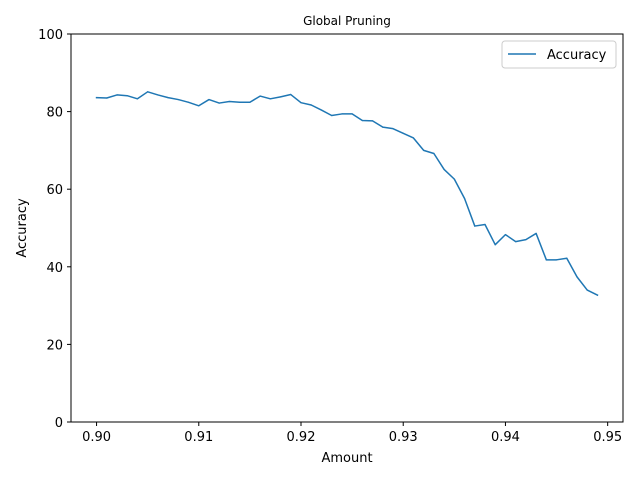 The image size is (640, 480). Describe the element at coordinates (54, 229) in the screenshot. I see `y-axis-ticks: 0 20 40 60 80 100` at that location.